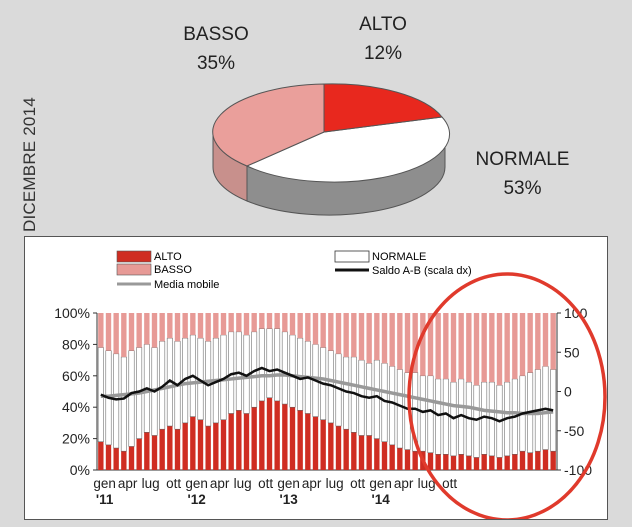 The height and width of the screenshot is (527, 632). Describe the element at coordinates (128, 483) in the screenshot. I see `x-tick-label: apr` at that location.